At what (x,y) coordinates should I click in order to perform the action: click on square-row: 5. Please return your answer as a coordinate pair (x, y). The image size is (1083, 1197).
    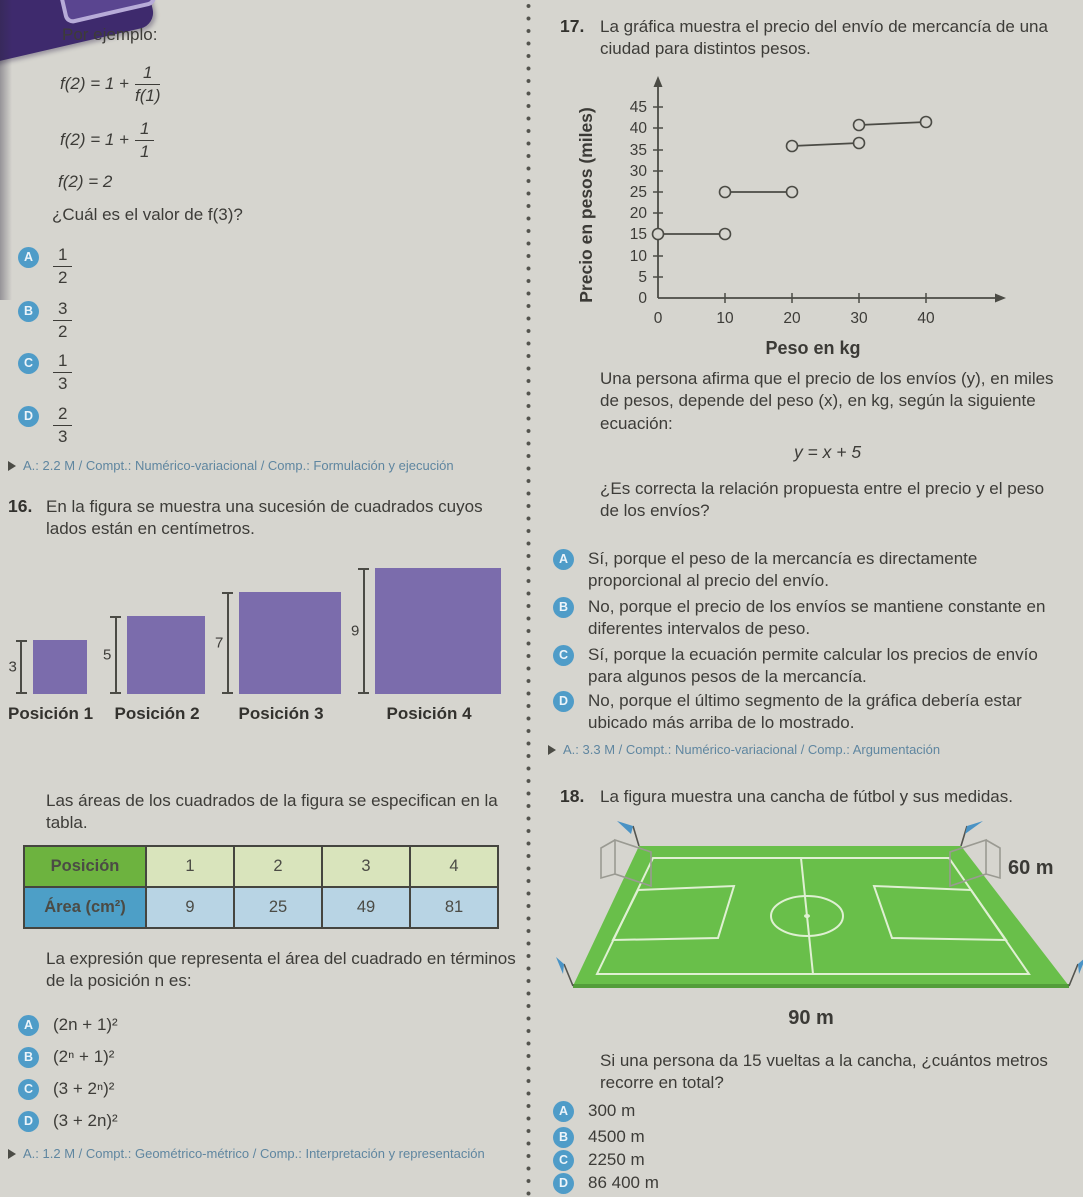
    Looking at the image, I should click on (154, 655).